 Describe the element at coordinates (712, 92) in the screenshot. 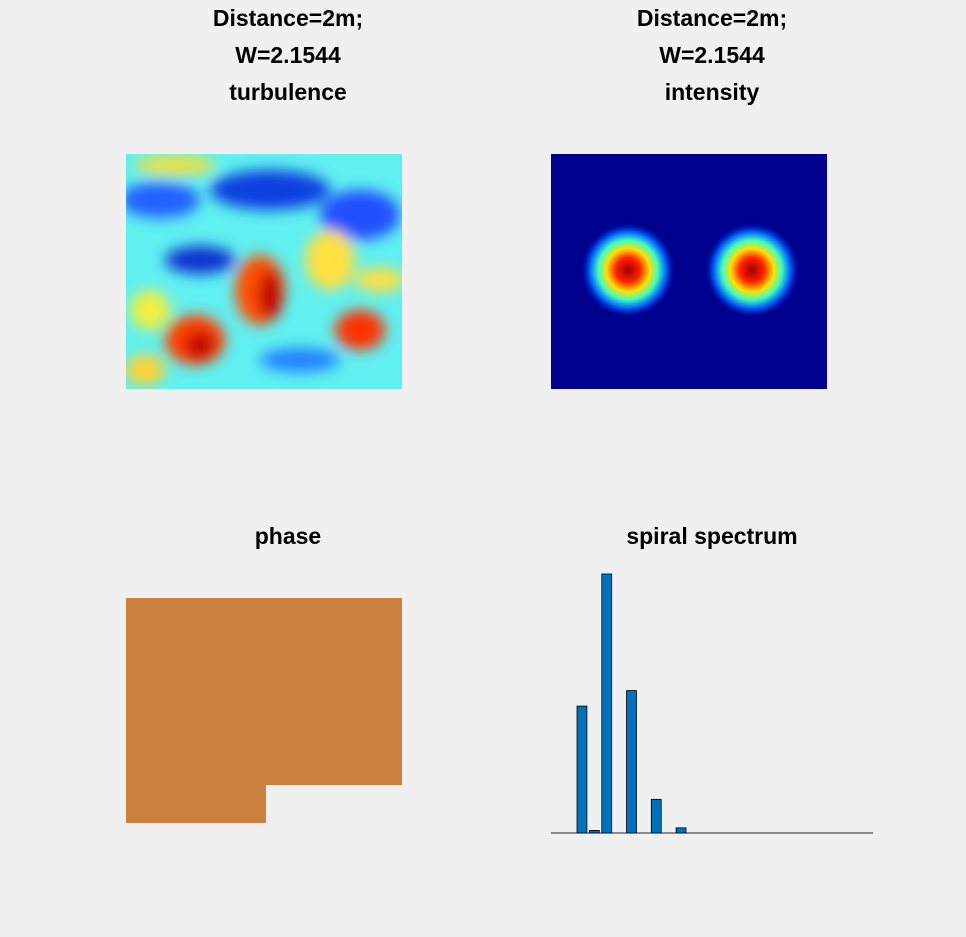

I see `panel-title: intensity` at that location.